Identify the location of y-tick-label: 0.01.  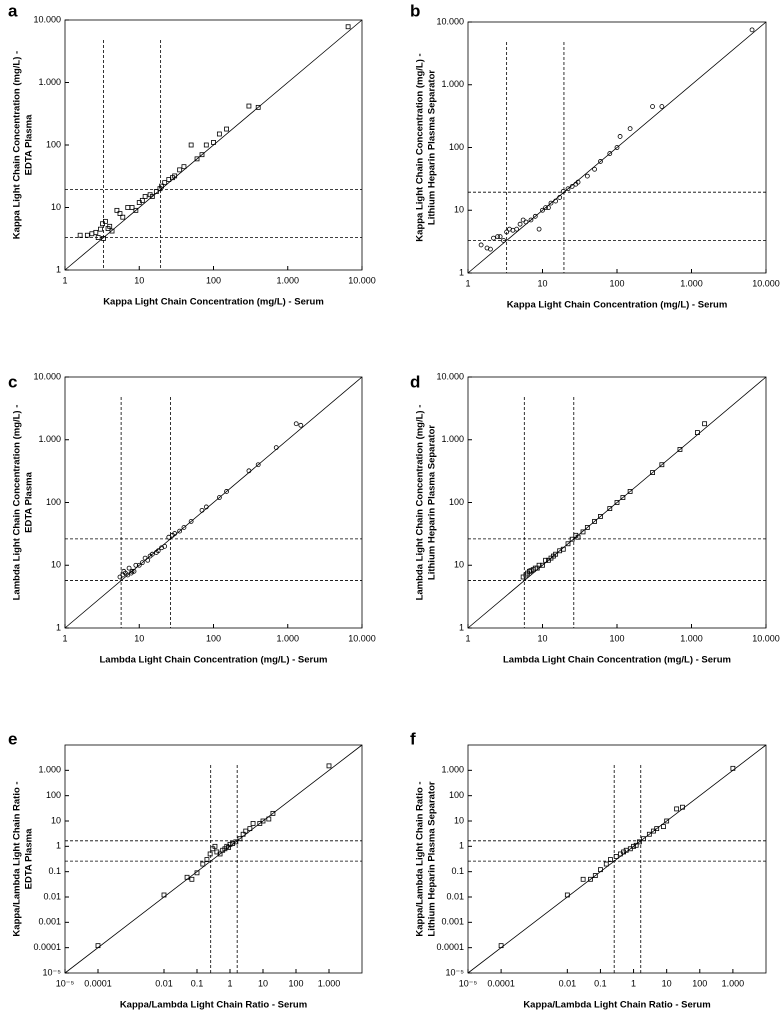
(455, 896).